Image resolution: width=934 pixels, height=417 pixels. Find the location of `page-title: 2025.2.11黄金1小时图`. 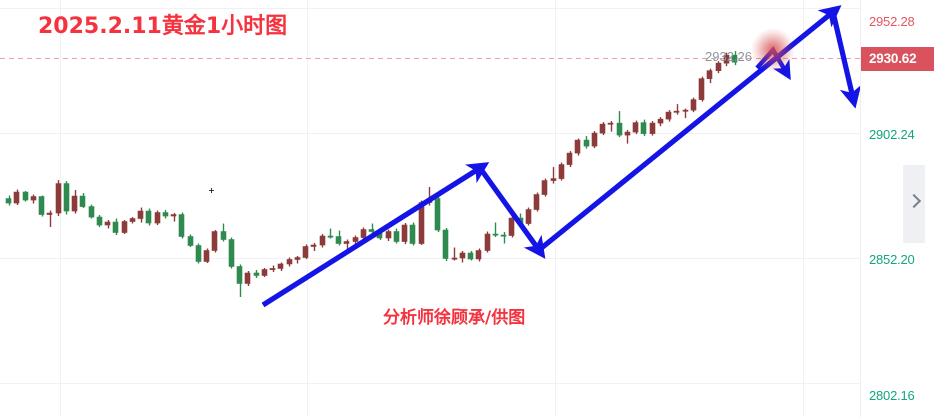

page-title: 2025.2.11黄金1小时图 is located at coordinates (163, 26).